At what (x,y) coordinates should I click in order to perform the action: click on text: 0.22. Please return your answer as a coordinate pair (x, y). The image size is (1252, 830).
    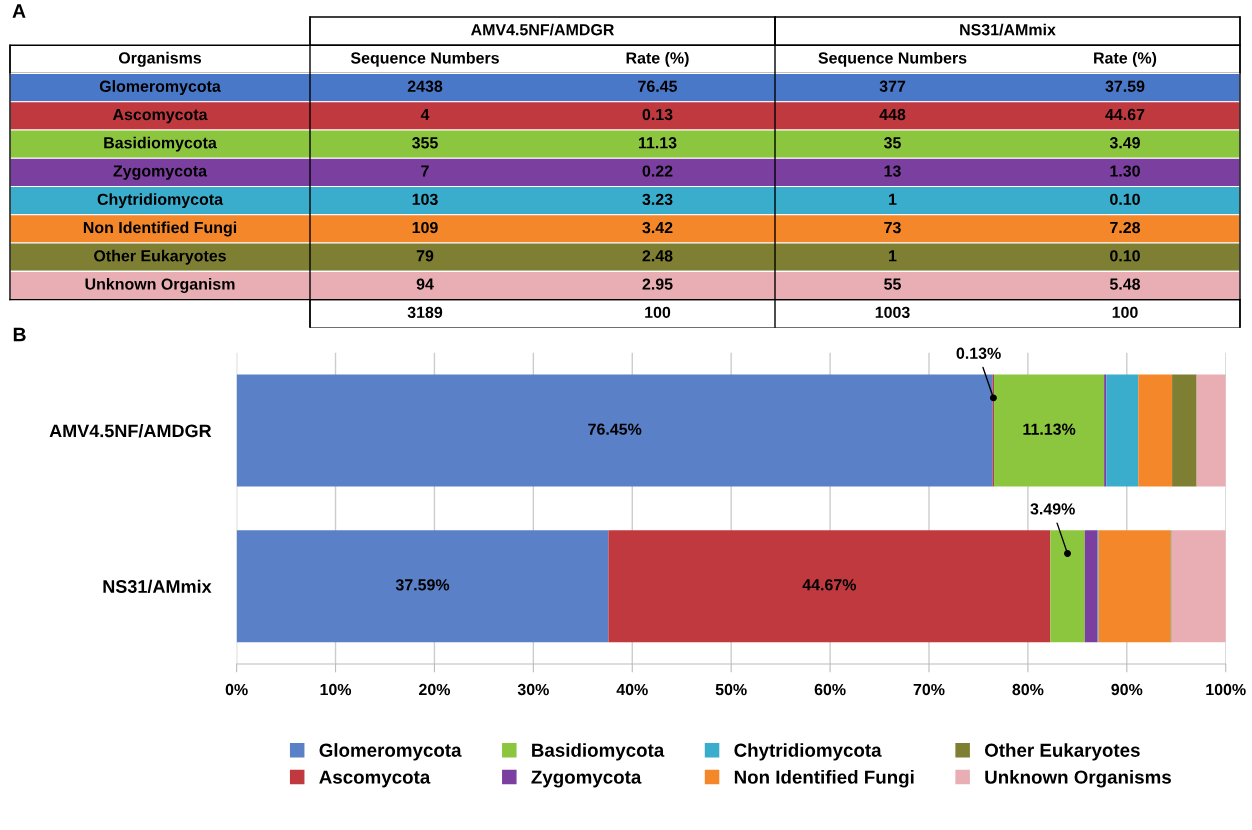
    Looking at the image, I should click on (657, 171).